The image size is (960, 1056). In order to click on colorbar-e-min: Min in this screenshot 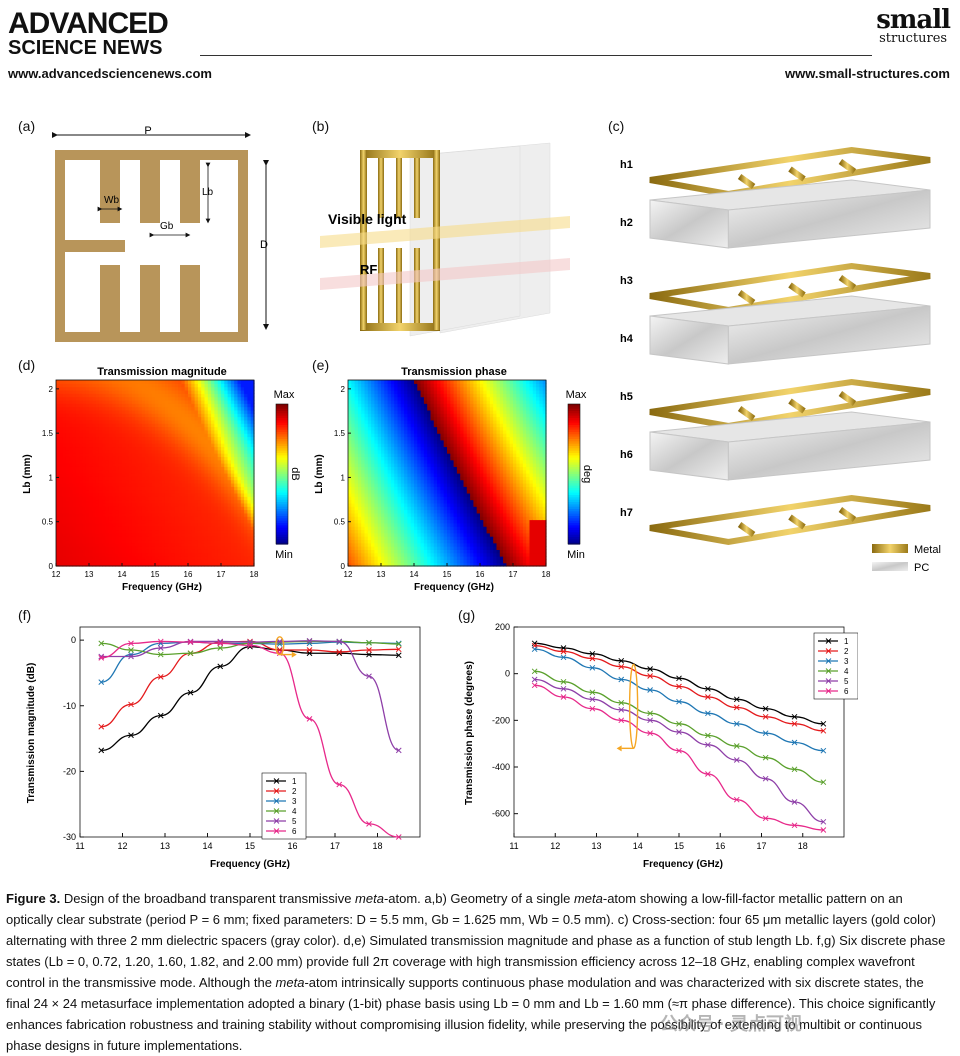, I will do `click(576, 555)`.